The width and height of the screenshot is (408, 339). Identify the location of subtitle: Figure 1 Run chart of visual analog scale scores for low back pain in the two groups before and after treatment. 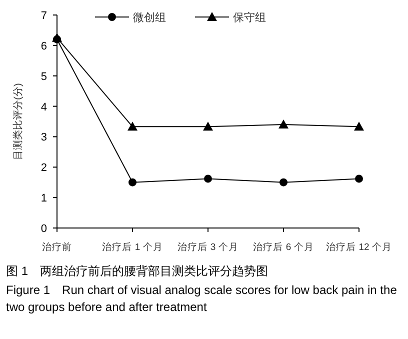
(202, 299).